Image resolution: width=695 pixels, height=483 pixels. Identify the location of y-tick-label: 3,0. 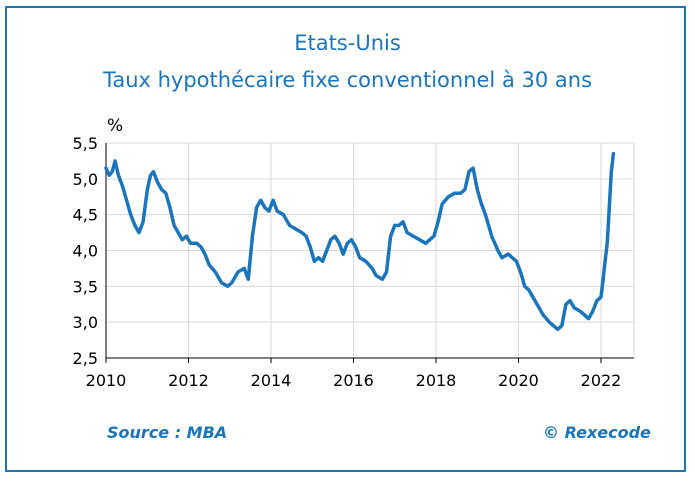
(85, 322).